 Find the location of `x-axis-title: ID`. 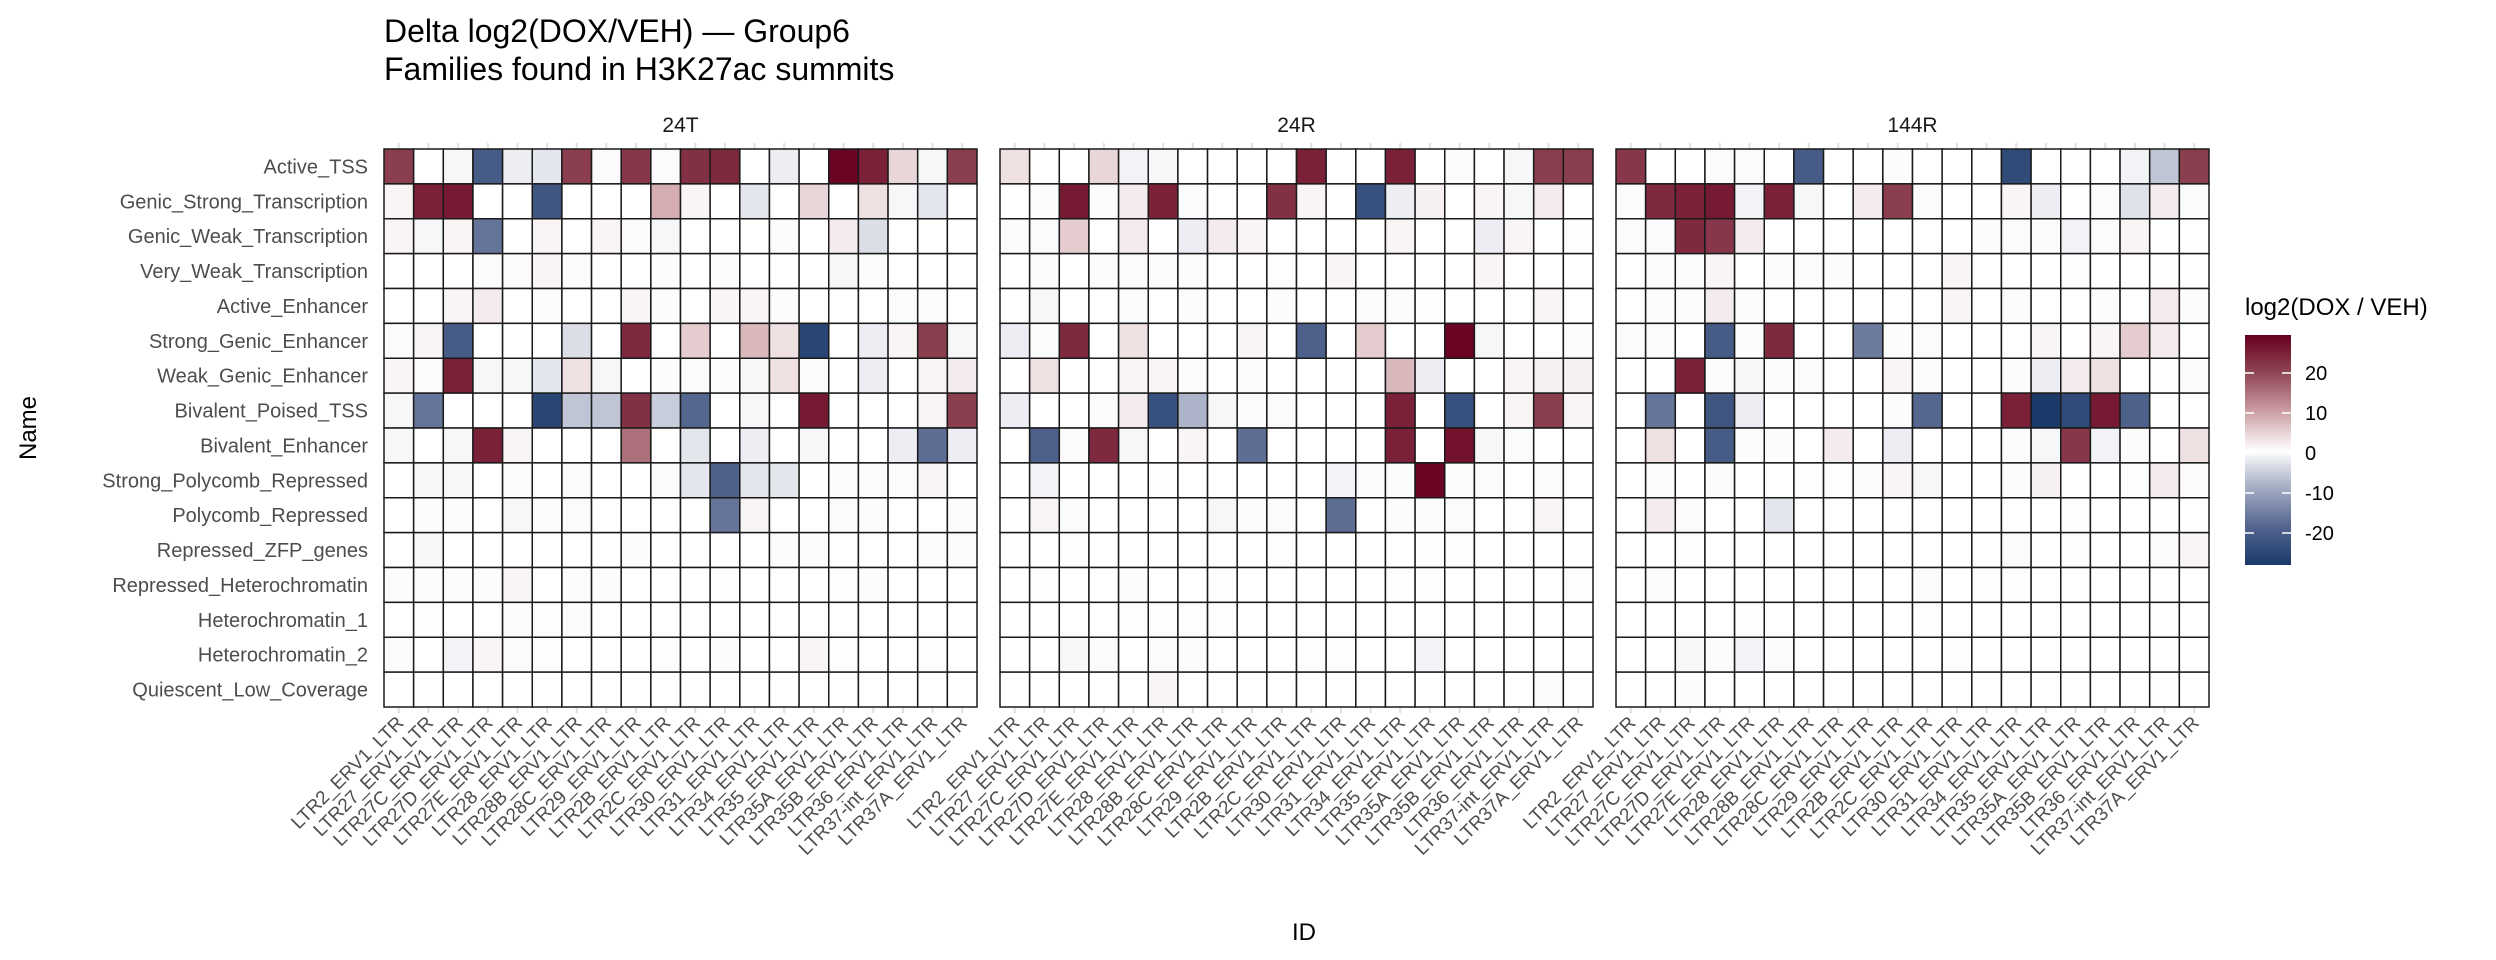

x-axis-title: ID is located at coordinates (1304, 932).